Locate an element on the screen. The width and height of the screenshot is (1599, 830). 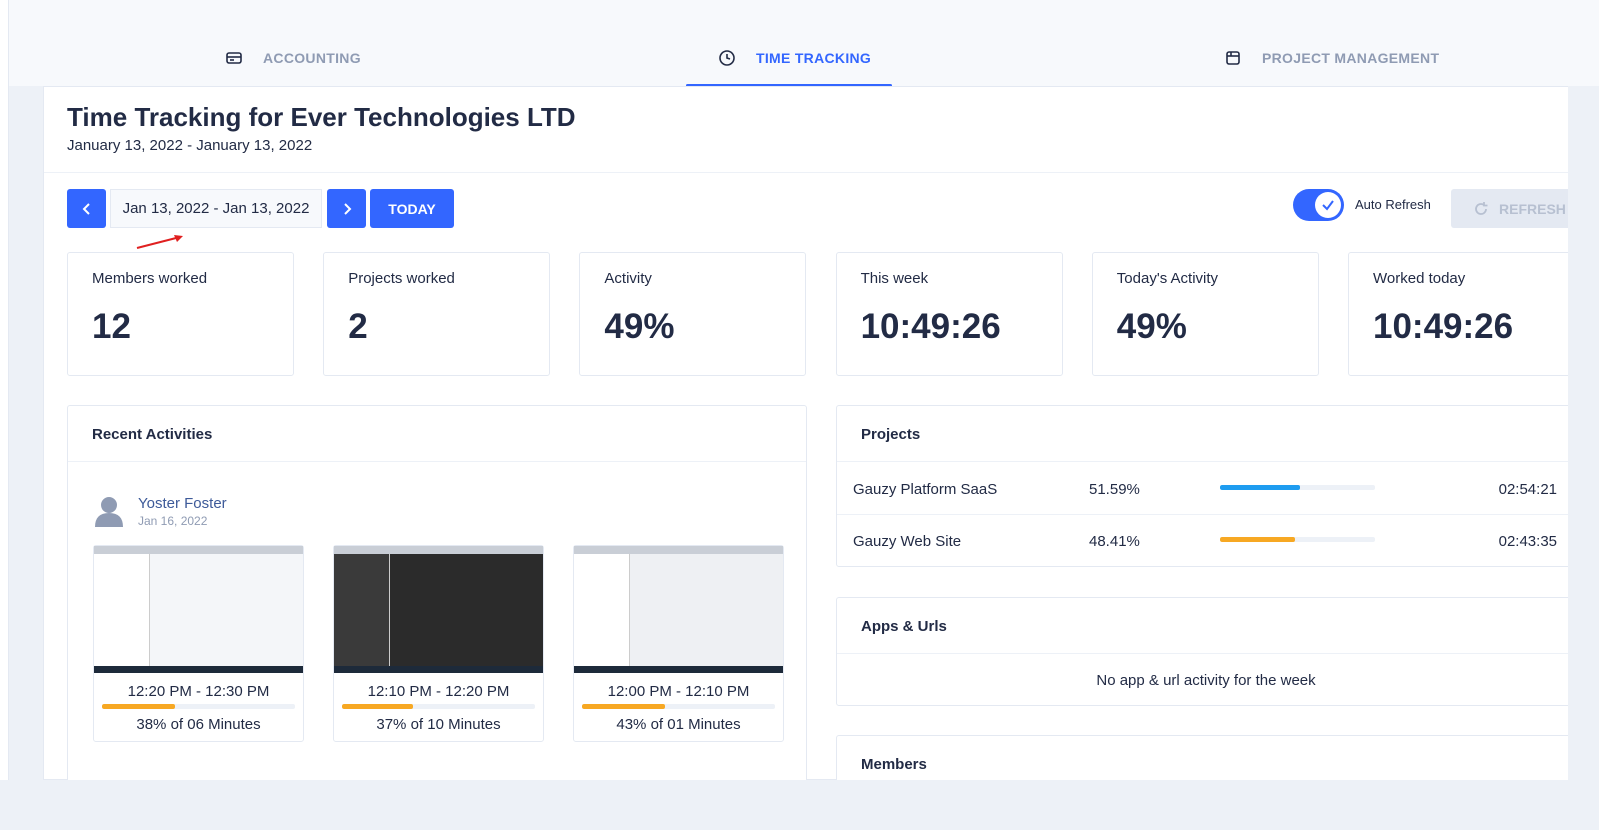
tab: TIME TRACKING is located at coordinates (794, 58).